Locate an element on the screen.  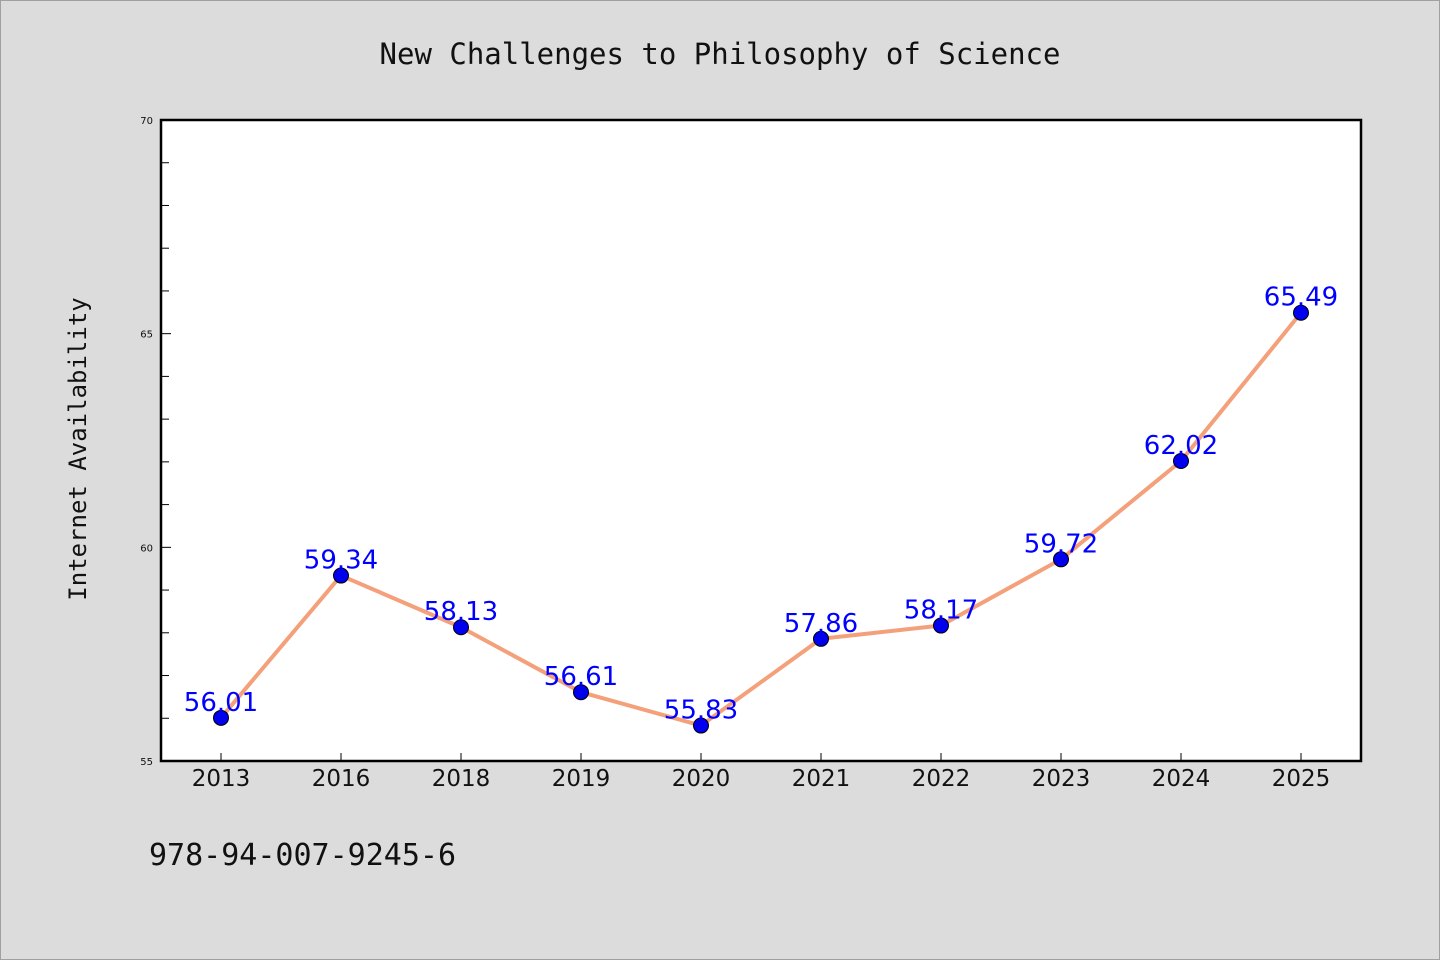
x-tick-label: 2020 is located at coordinates (701, 779).